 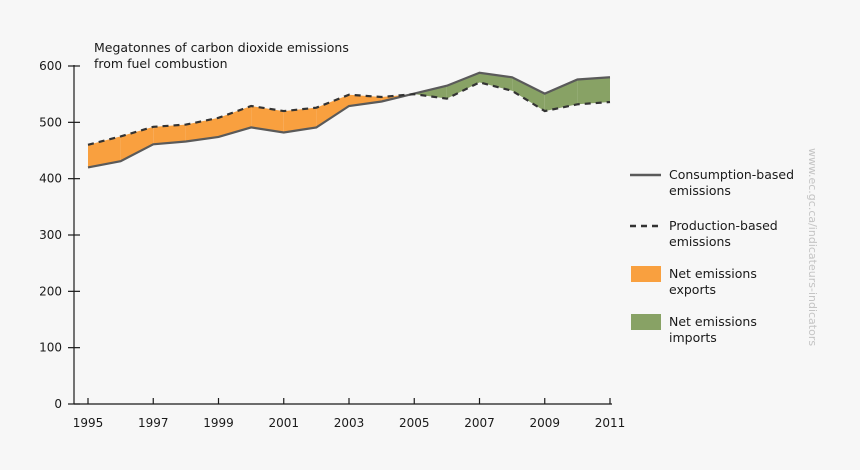 What do you see at coordinates (221, 47) in the screenshot?
I see `chart-title-line-1: Megatonnes of carbon dioxide emissions` at bounding box center [221, 47].